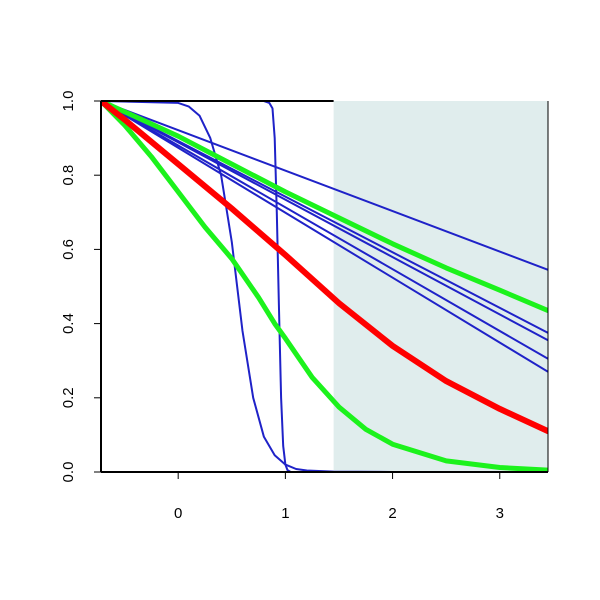 The image size is (600, 600). Describe the element at coordinates (68, 397) in the screenshot. I see `y-tick-label: 0.2` at that location.